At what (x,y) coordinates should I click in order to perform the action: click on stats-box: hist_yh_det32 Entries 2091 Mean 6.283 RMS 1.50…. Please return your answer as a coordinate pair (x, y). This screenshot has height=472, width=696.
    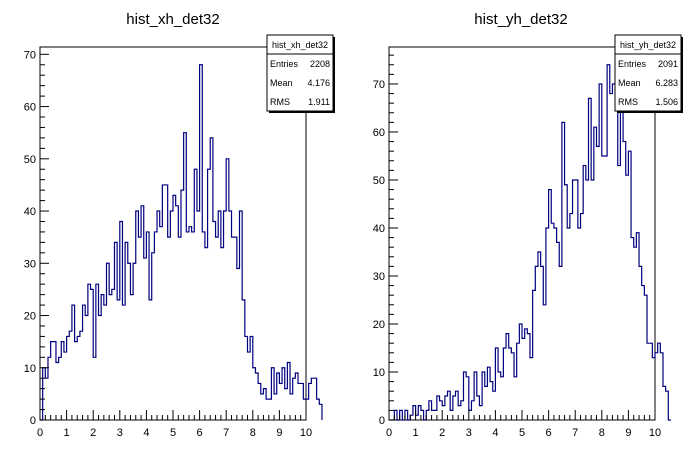
    Looking at the image, I should click on (648, 73).